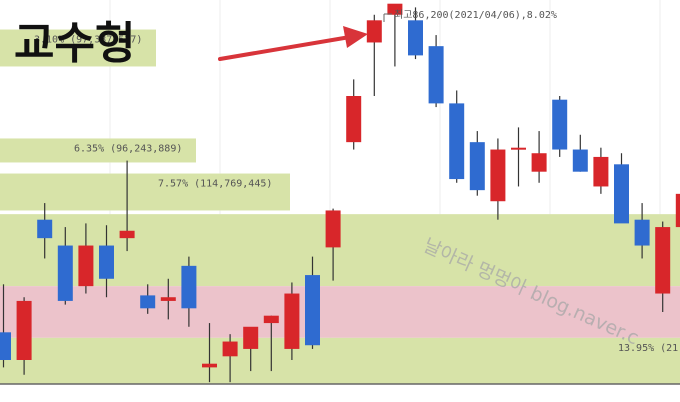  Describe the element at coordinates (648, 348) in the screenshot. I see `band-label: 13.95% (21` at that location.